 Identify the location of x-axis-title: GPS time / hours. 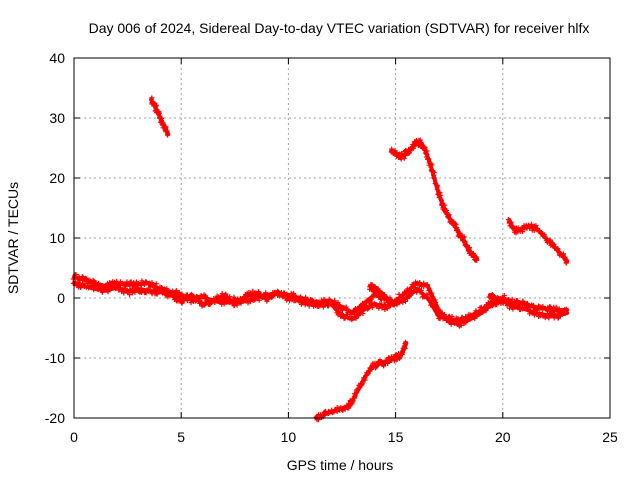
(340, 465).